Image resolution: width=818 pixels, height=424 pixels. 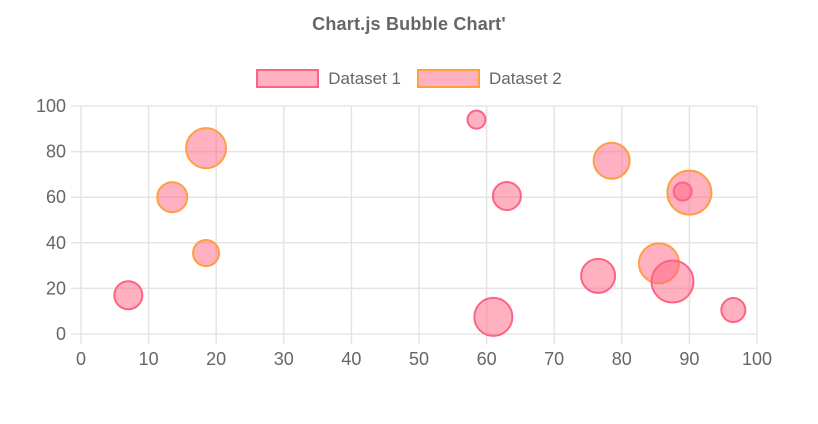 What do you see at coordinates (525, 78) in the screenshot?
I see `legend-label-dataset-2: Dataset 2` at bounding box center [525, 78].